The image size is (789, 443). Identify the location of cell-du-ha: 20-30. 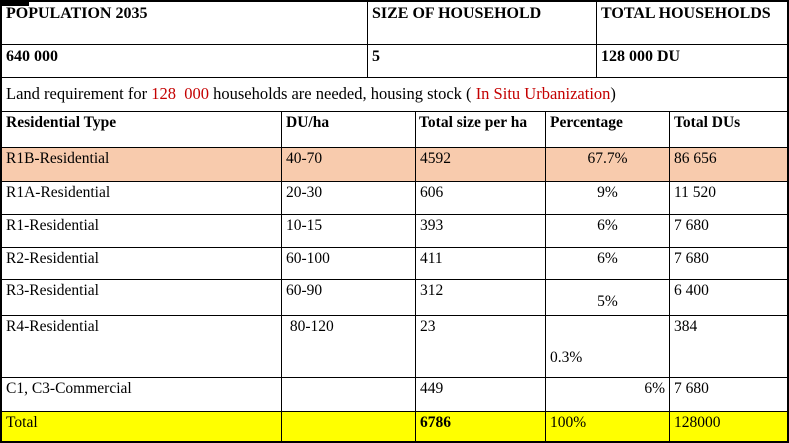
(349, 198).